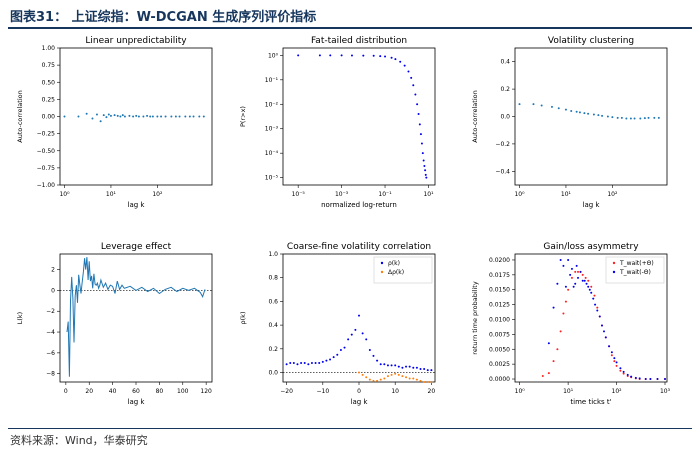 The width and height of the screenshot is (700, 450). I want to click on x-tick-label: 100, so click(183, 391).